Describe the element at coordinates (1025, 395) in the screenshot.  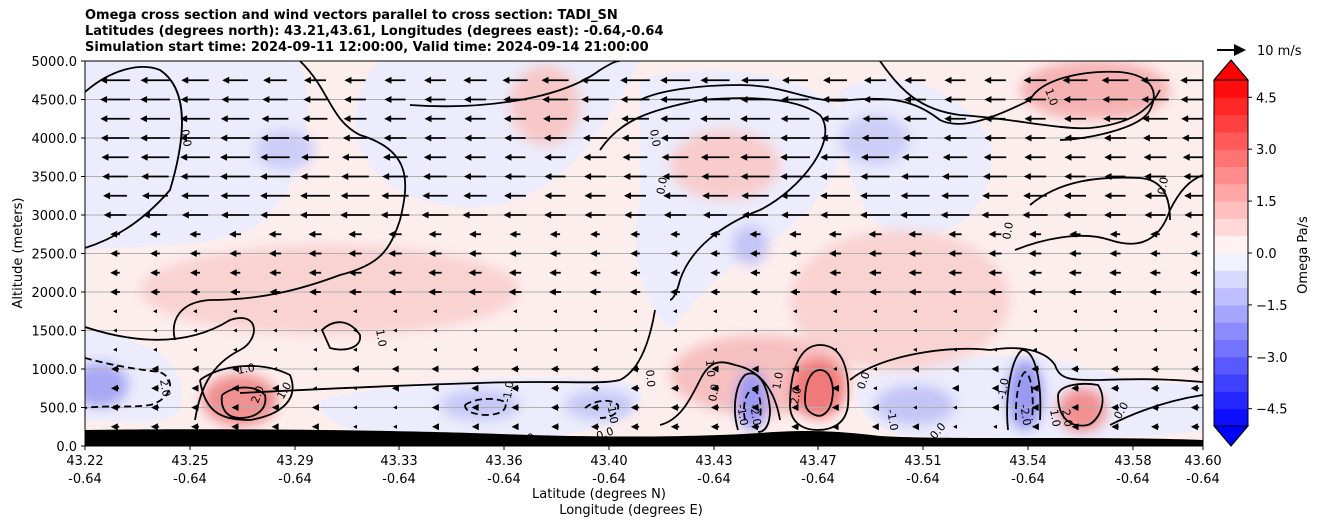
I see `negative-omega-core-right` at that location.